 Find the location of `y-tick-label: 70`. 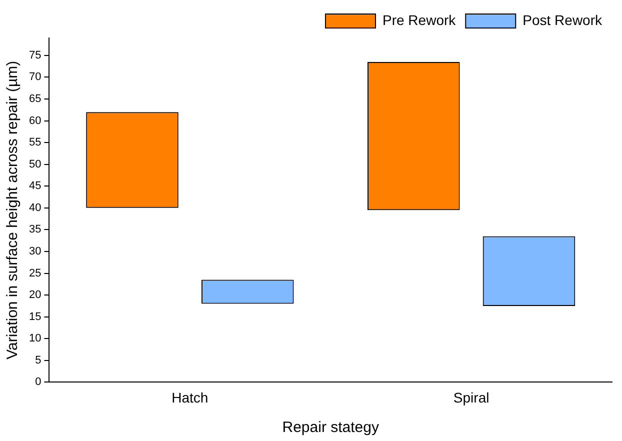

y-tick-label: 70 is located at coordinates (35, 77).